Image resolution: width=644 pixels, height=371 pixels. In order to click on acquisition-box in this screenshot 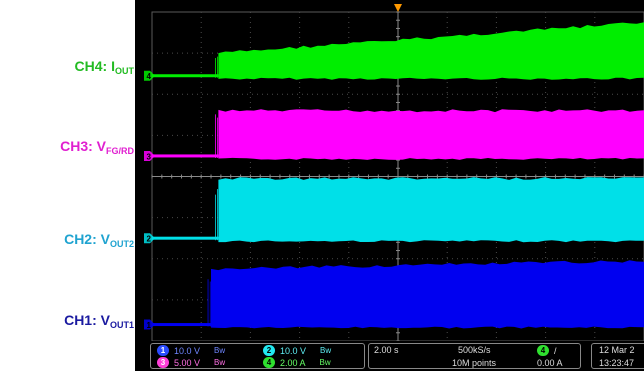, I will do `click(474, 356)`.